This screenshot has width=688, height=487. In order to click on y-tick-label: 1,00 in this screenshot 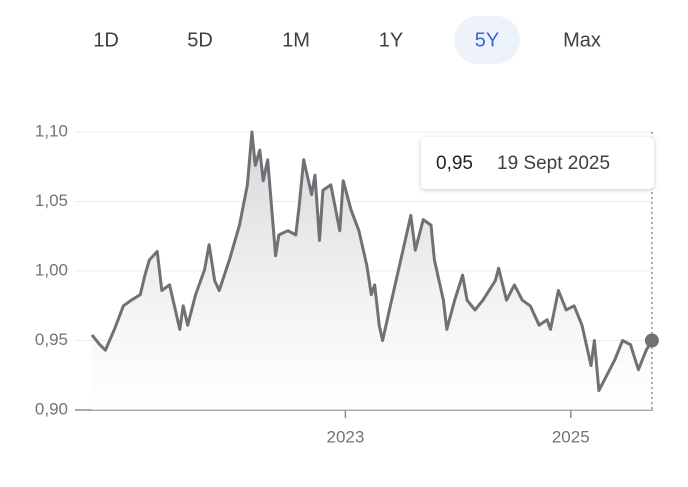, I will do `click(51, 269)`.